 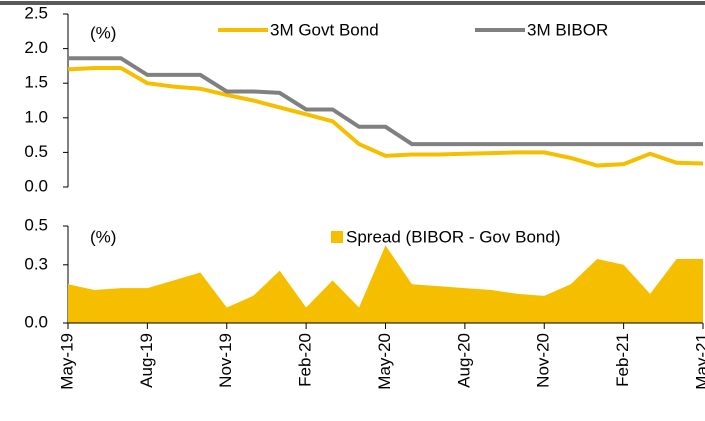 I want to click on legend-label: 3M Govt Bond, so click(x=324, y=29).